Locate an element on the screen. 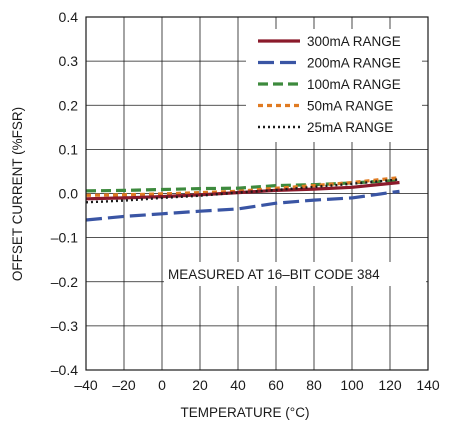 The height and width of the screenshot is (421, 449). x-tick-label: 0 is located at coordinates (162, 385).